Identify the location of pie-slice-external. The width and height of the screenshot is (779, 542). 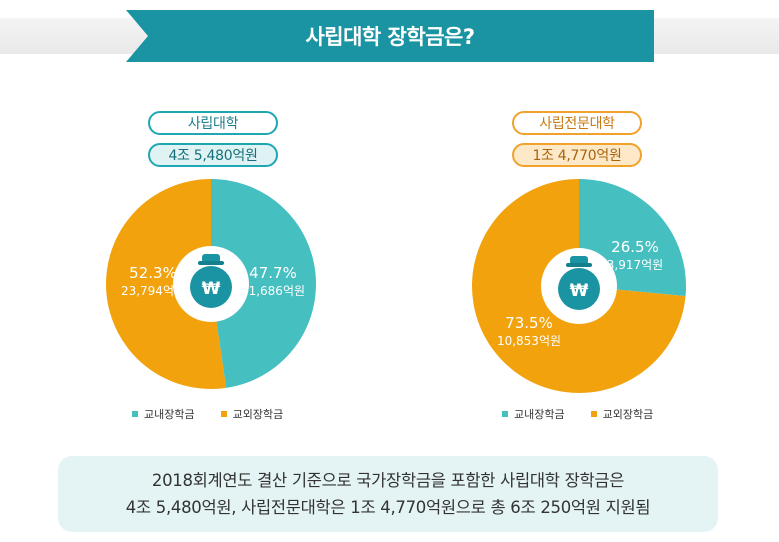
(166, 284).